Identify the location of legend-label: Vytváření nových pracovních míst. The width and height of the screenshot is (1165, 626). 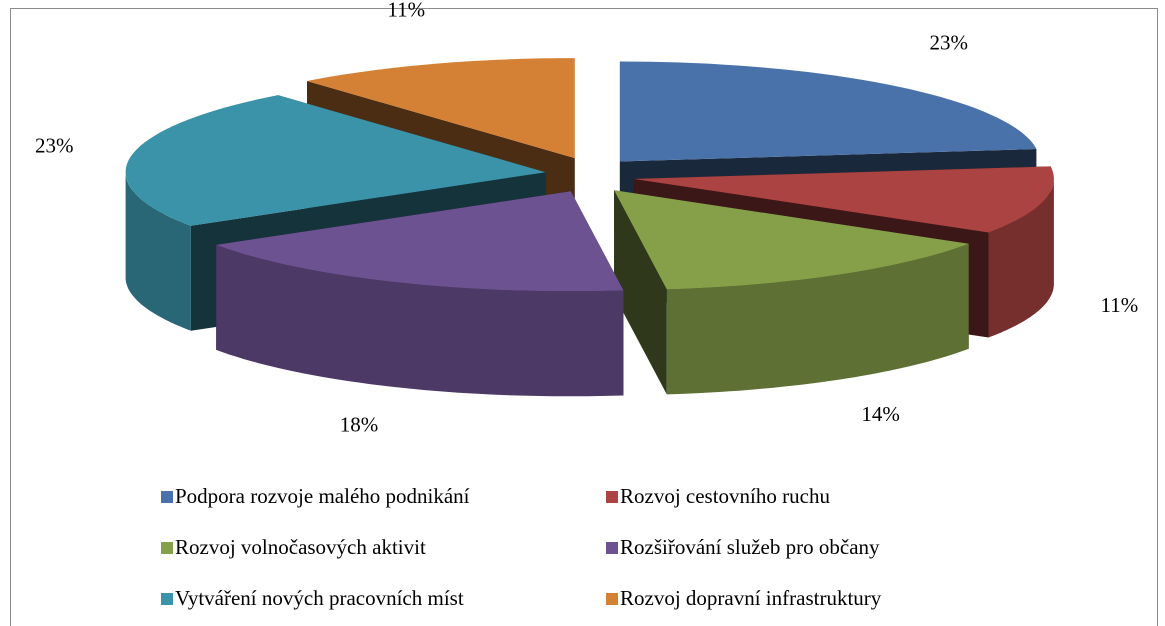
(319, 598).